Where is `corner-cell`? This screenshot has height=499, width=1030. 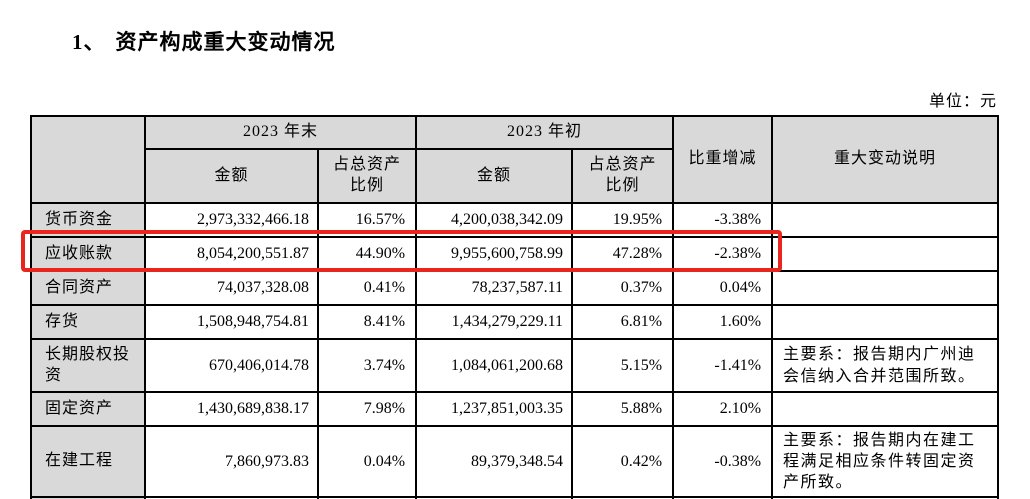
corner-cell is located at coordinates (88, 159).